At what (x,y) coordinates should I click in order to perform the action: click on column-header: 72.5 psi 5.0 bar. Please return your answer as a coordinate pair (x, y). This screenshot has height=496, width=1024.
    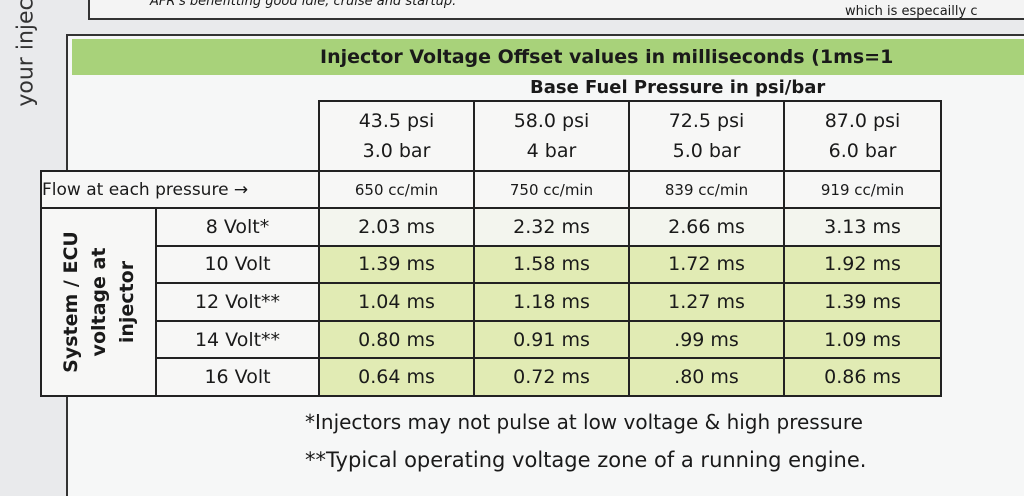
    Looking at the image, I should click on (706, 136).